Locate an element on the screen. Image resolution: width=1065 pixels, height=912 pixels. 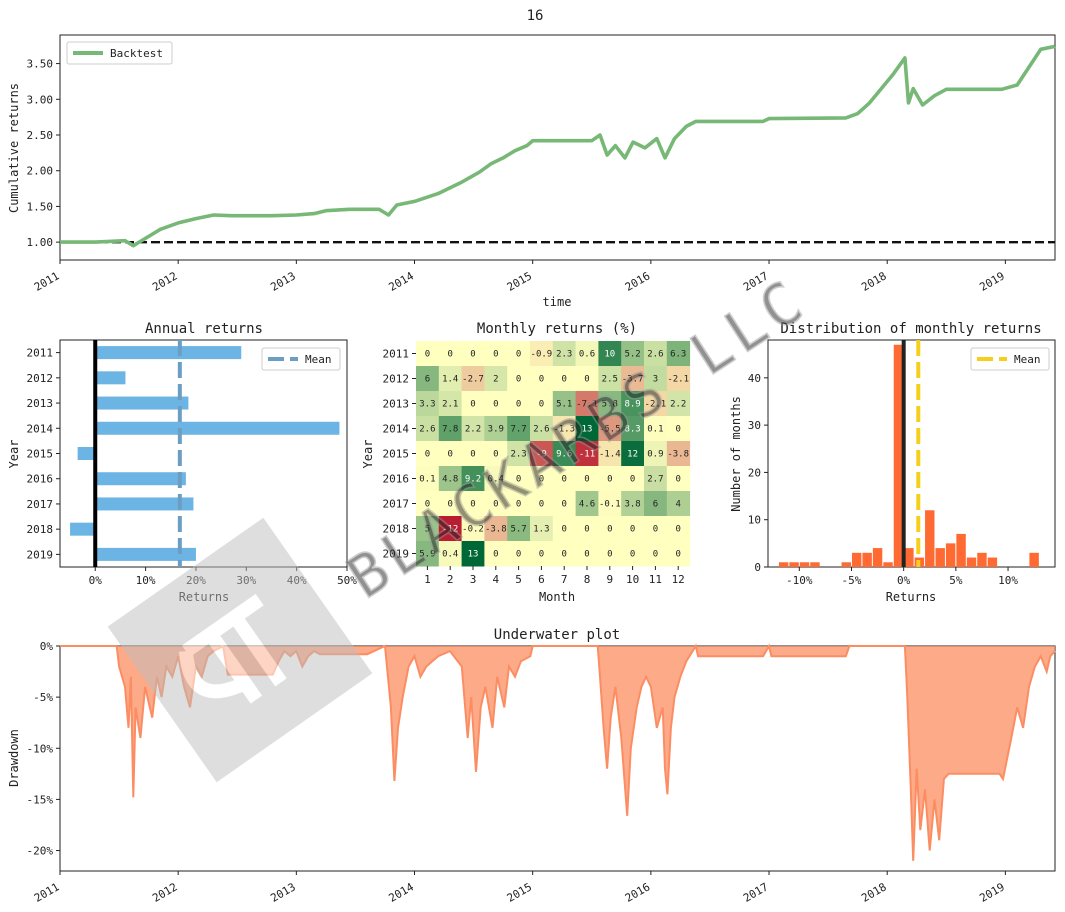
heatmap-cell-label: -2.1 is located at coordinates (656, 405).